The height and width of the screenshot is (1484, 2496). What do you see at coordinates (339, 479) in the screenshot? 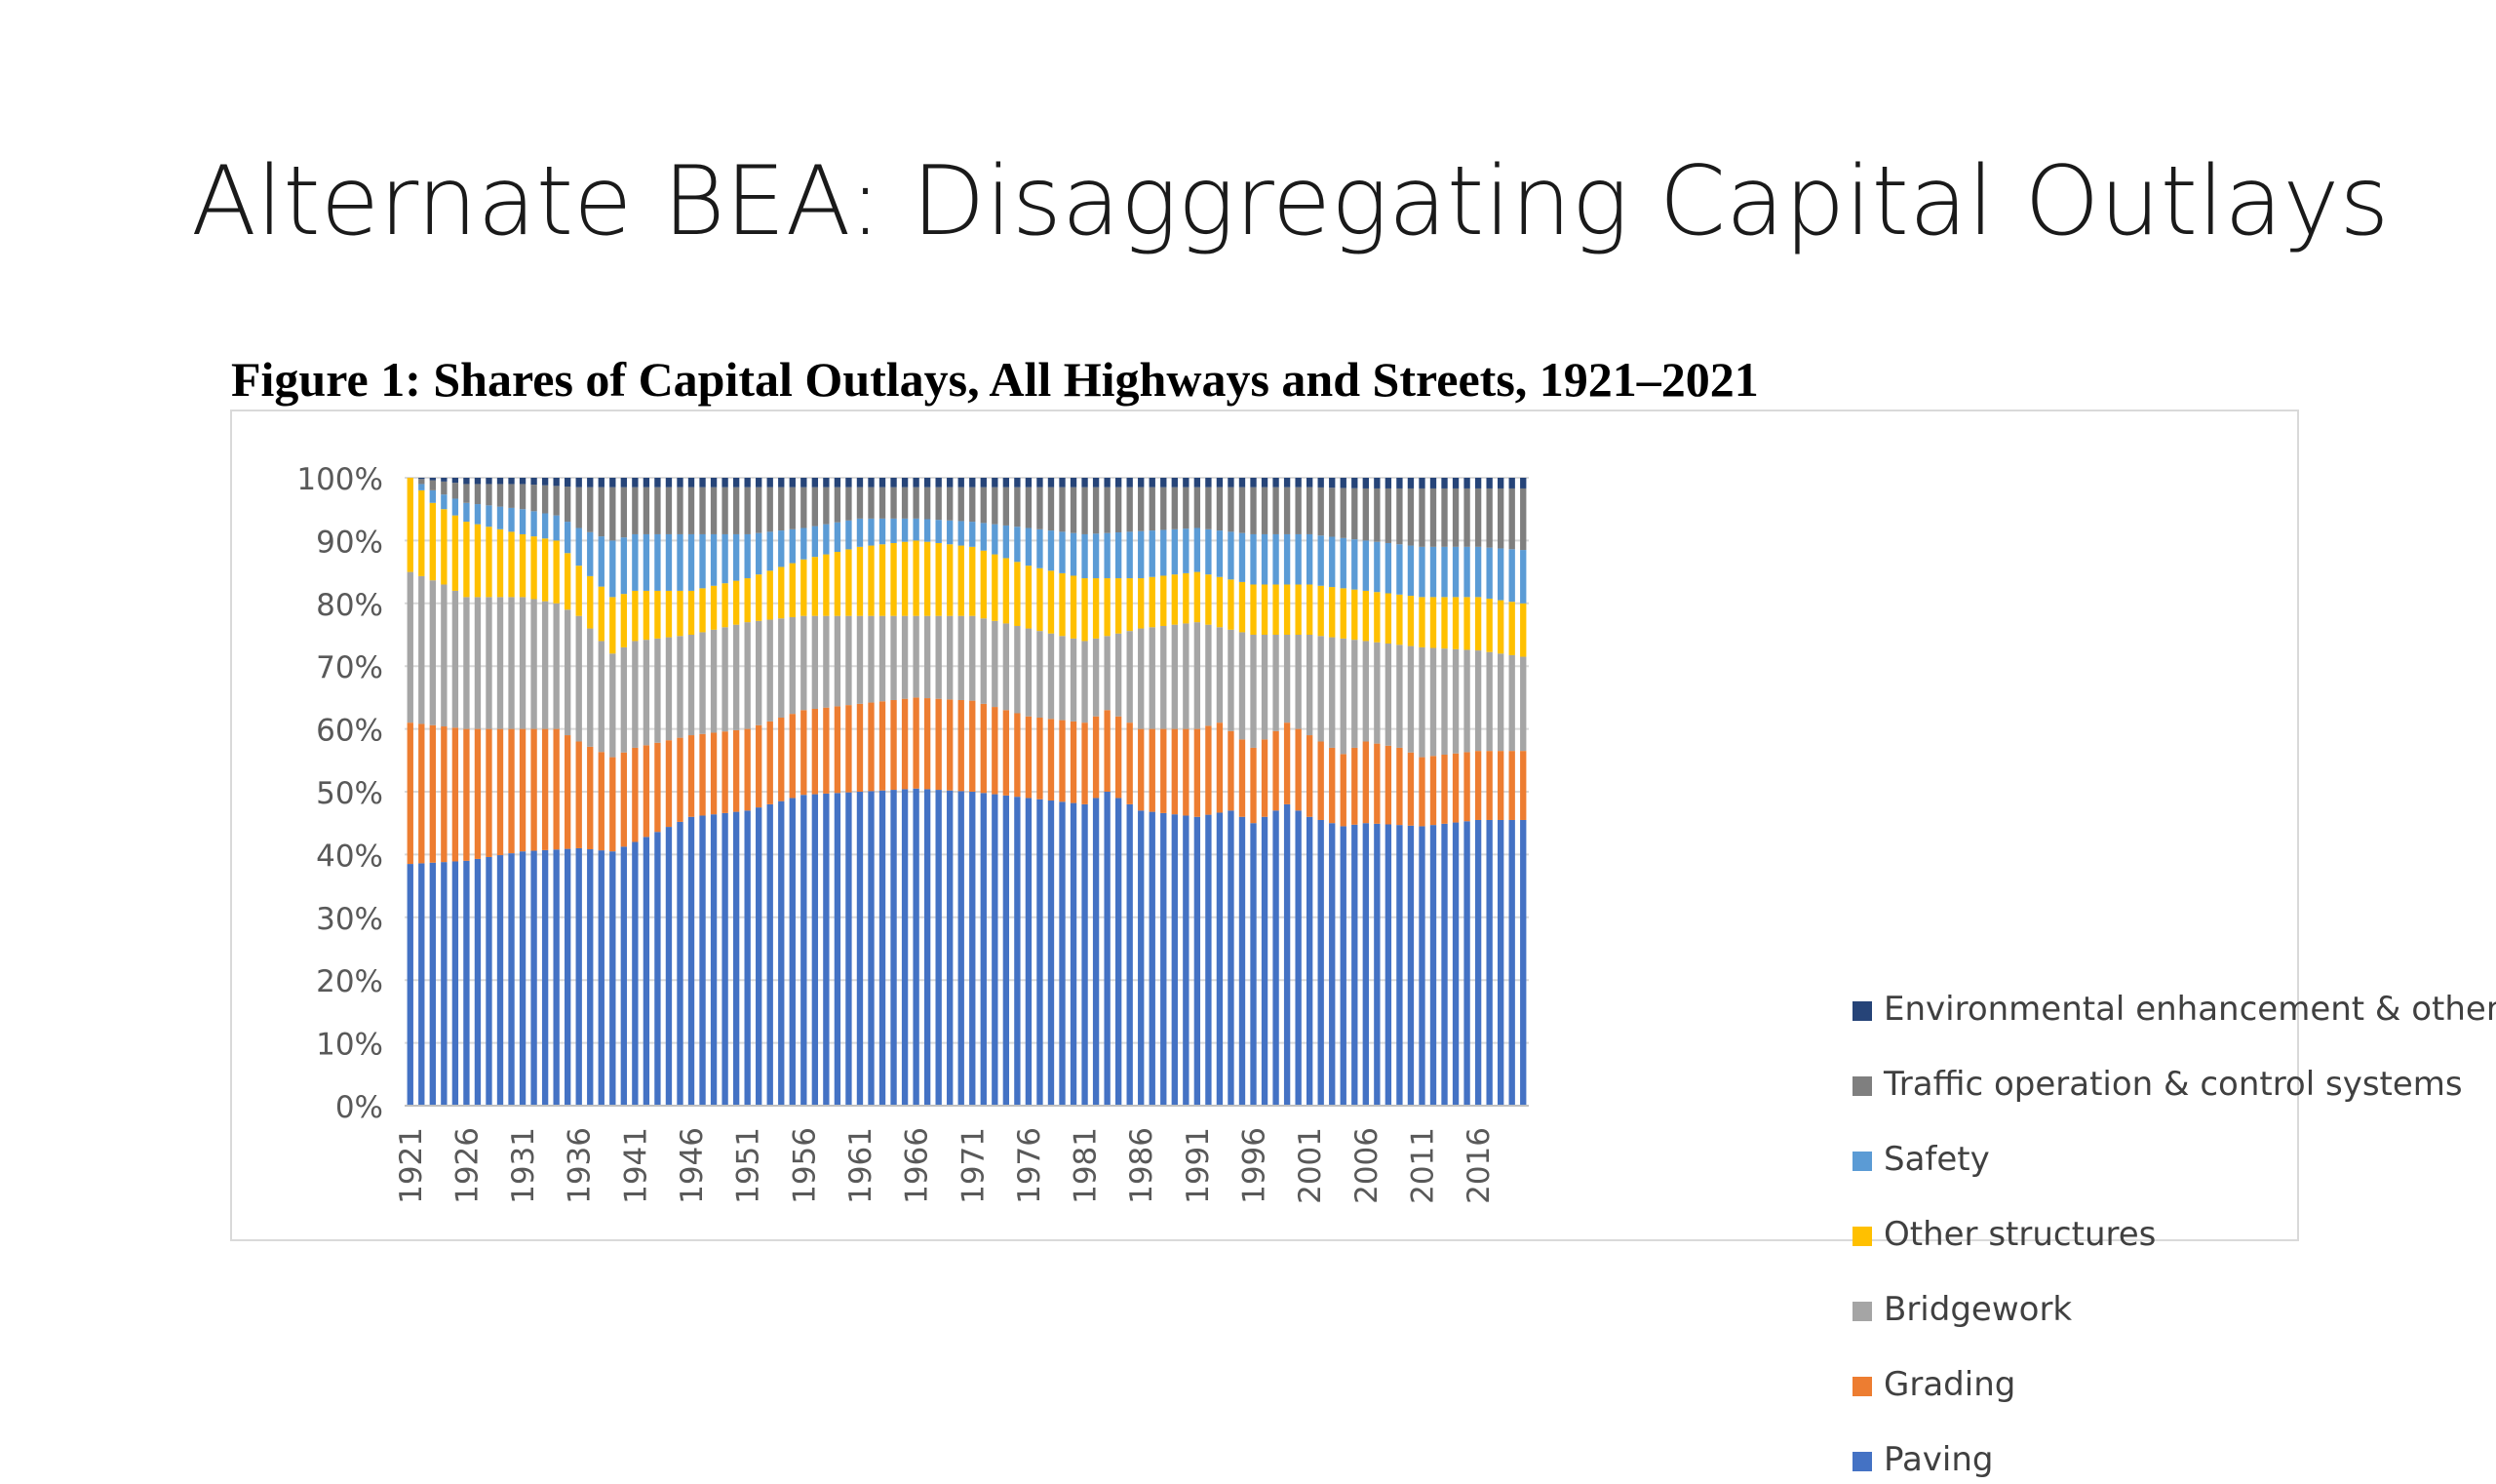
I see `y-tick-label: 100%` at bounding box center [339, 479].